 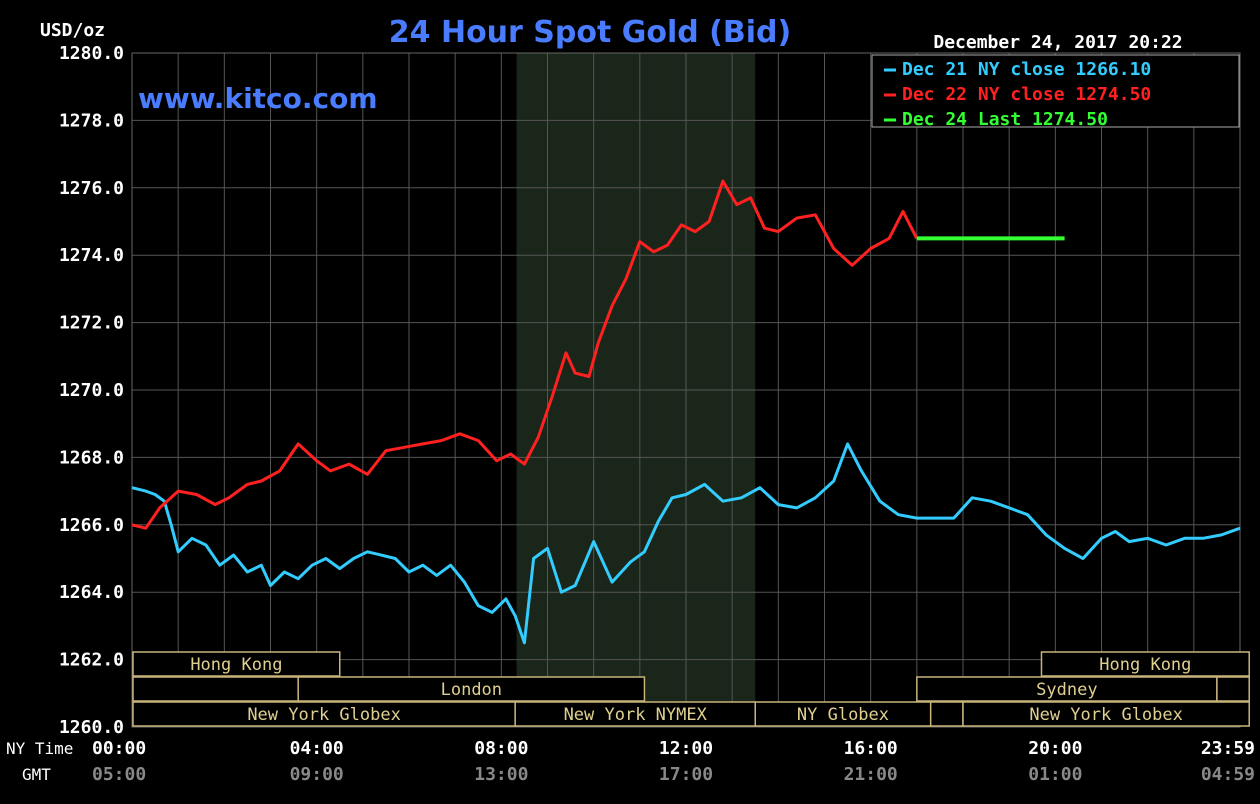 What do you see at coordinates (1228, 748) in the screenshot?
I see `x-tick-label-ny: 23:59` at bounding box center [1228, 748].